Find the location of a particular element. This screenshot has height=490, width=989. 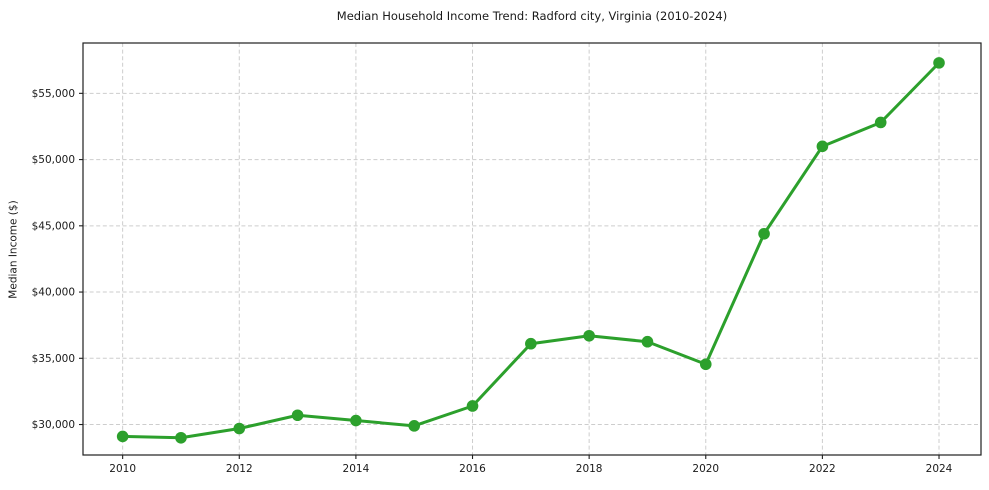

y-tick-label: $35,000 is located at coordinates (53, 359).